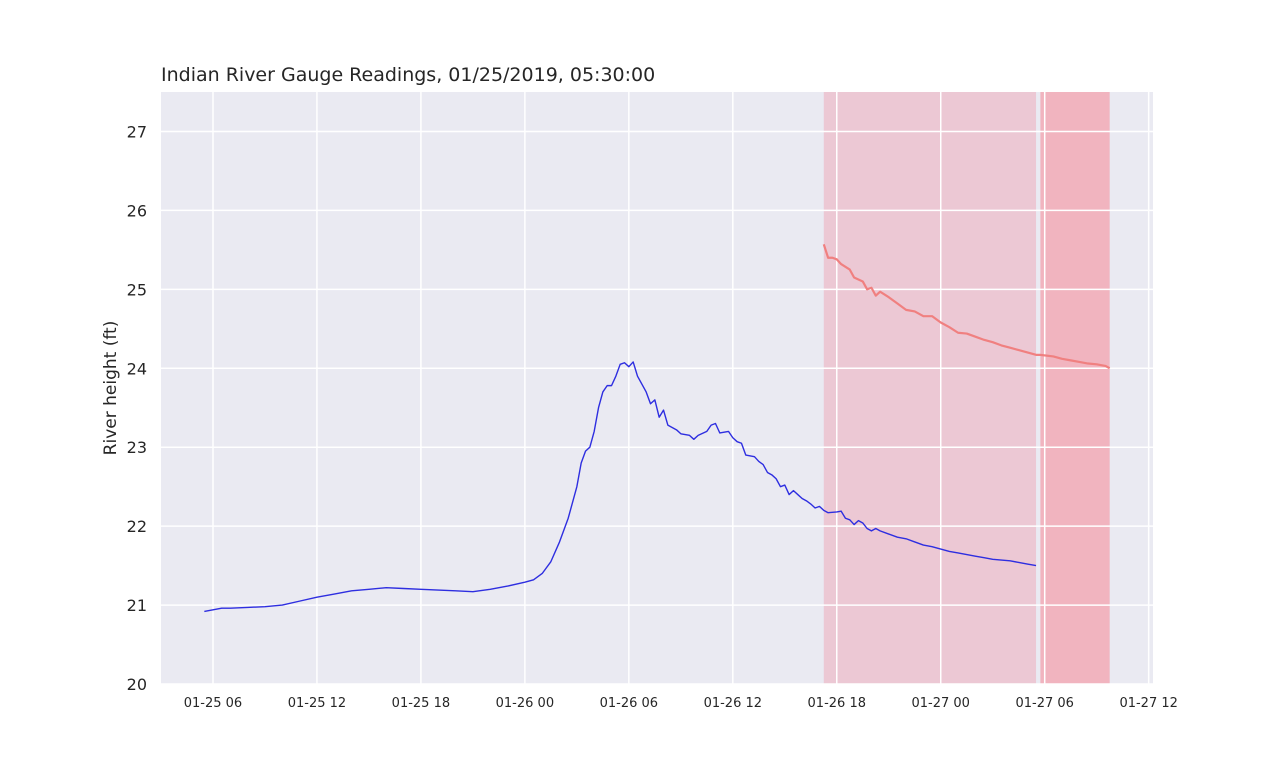 The width and height of the screenshot is (1280, 768). I want to click on x-tick-label: 01-26 06, so click(629, 703).